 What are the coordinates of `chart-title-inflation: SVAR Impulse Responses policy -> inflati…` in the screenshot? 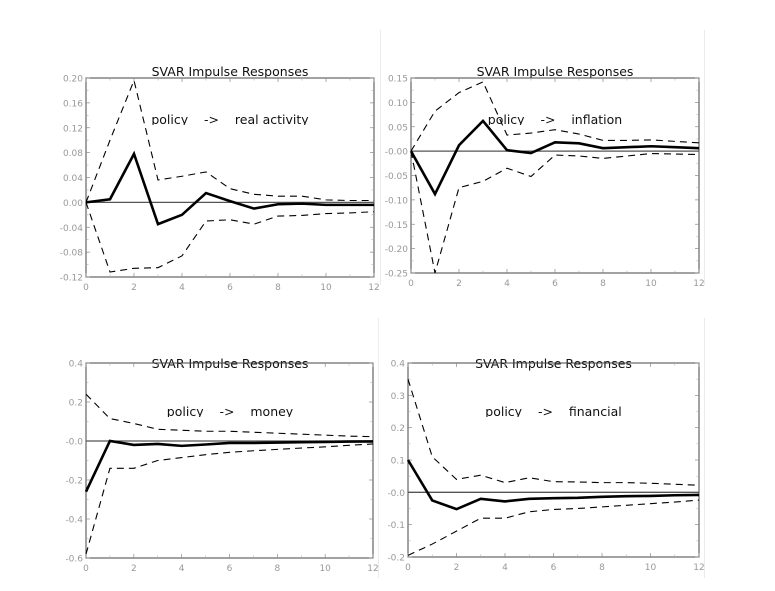 It's located at (555, 86).